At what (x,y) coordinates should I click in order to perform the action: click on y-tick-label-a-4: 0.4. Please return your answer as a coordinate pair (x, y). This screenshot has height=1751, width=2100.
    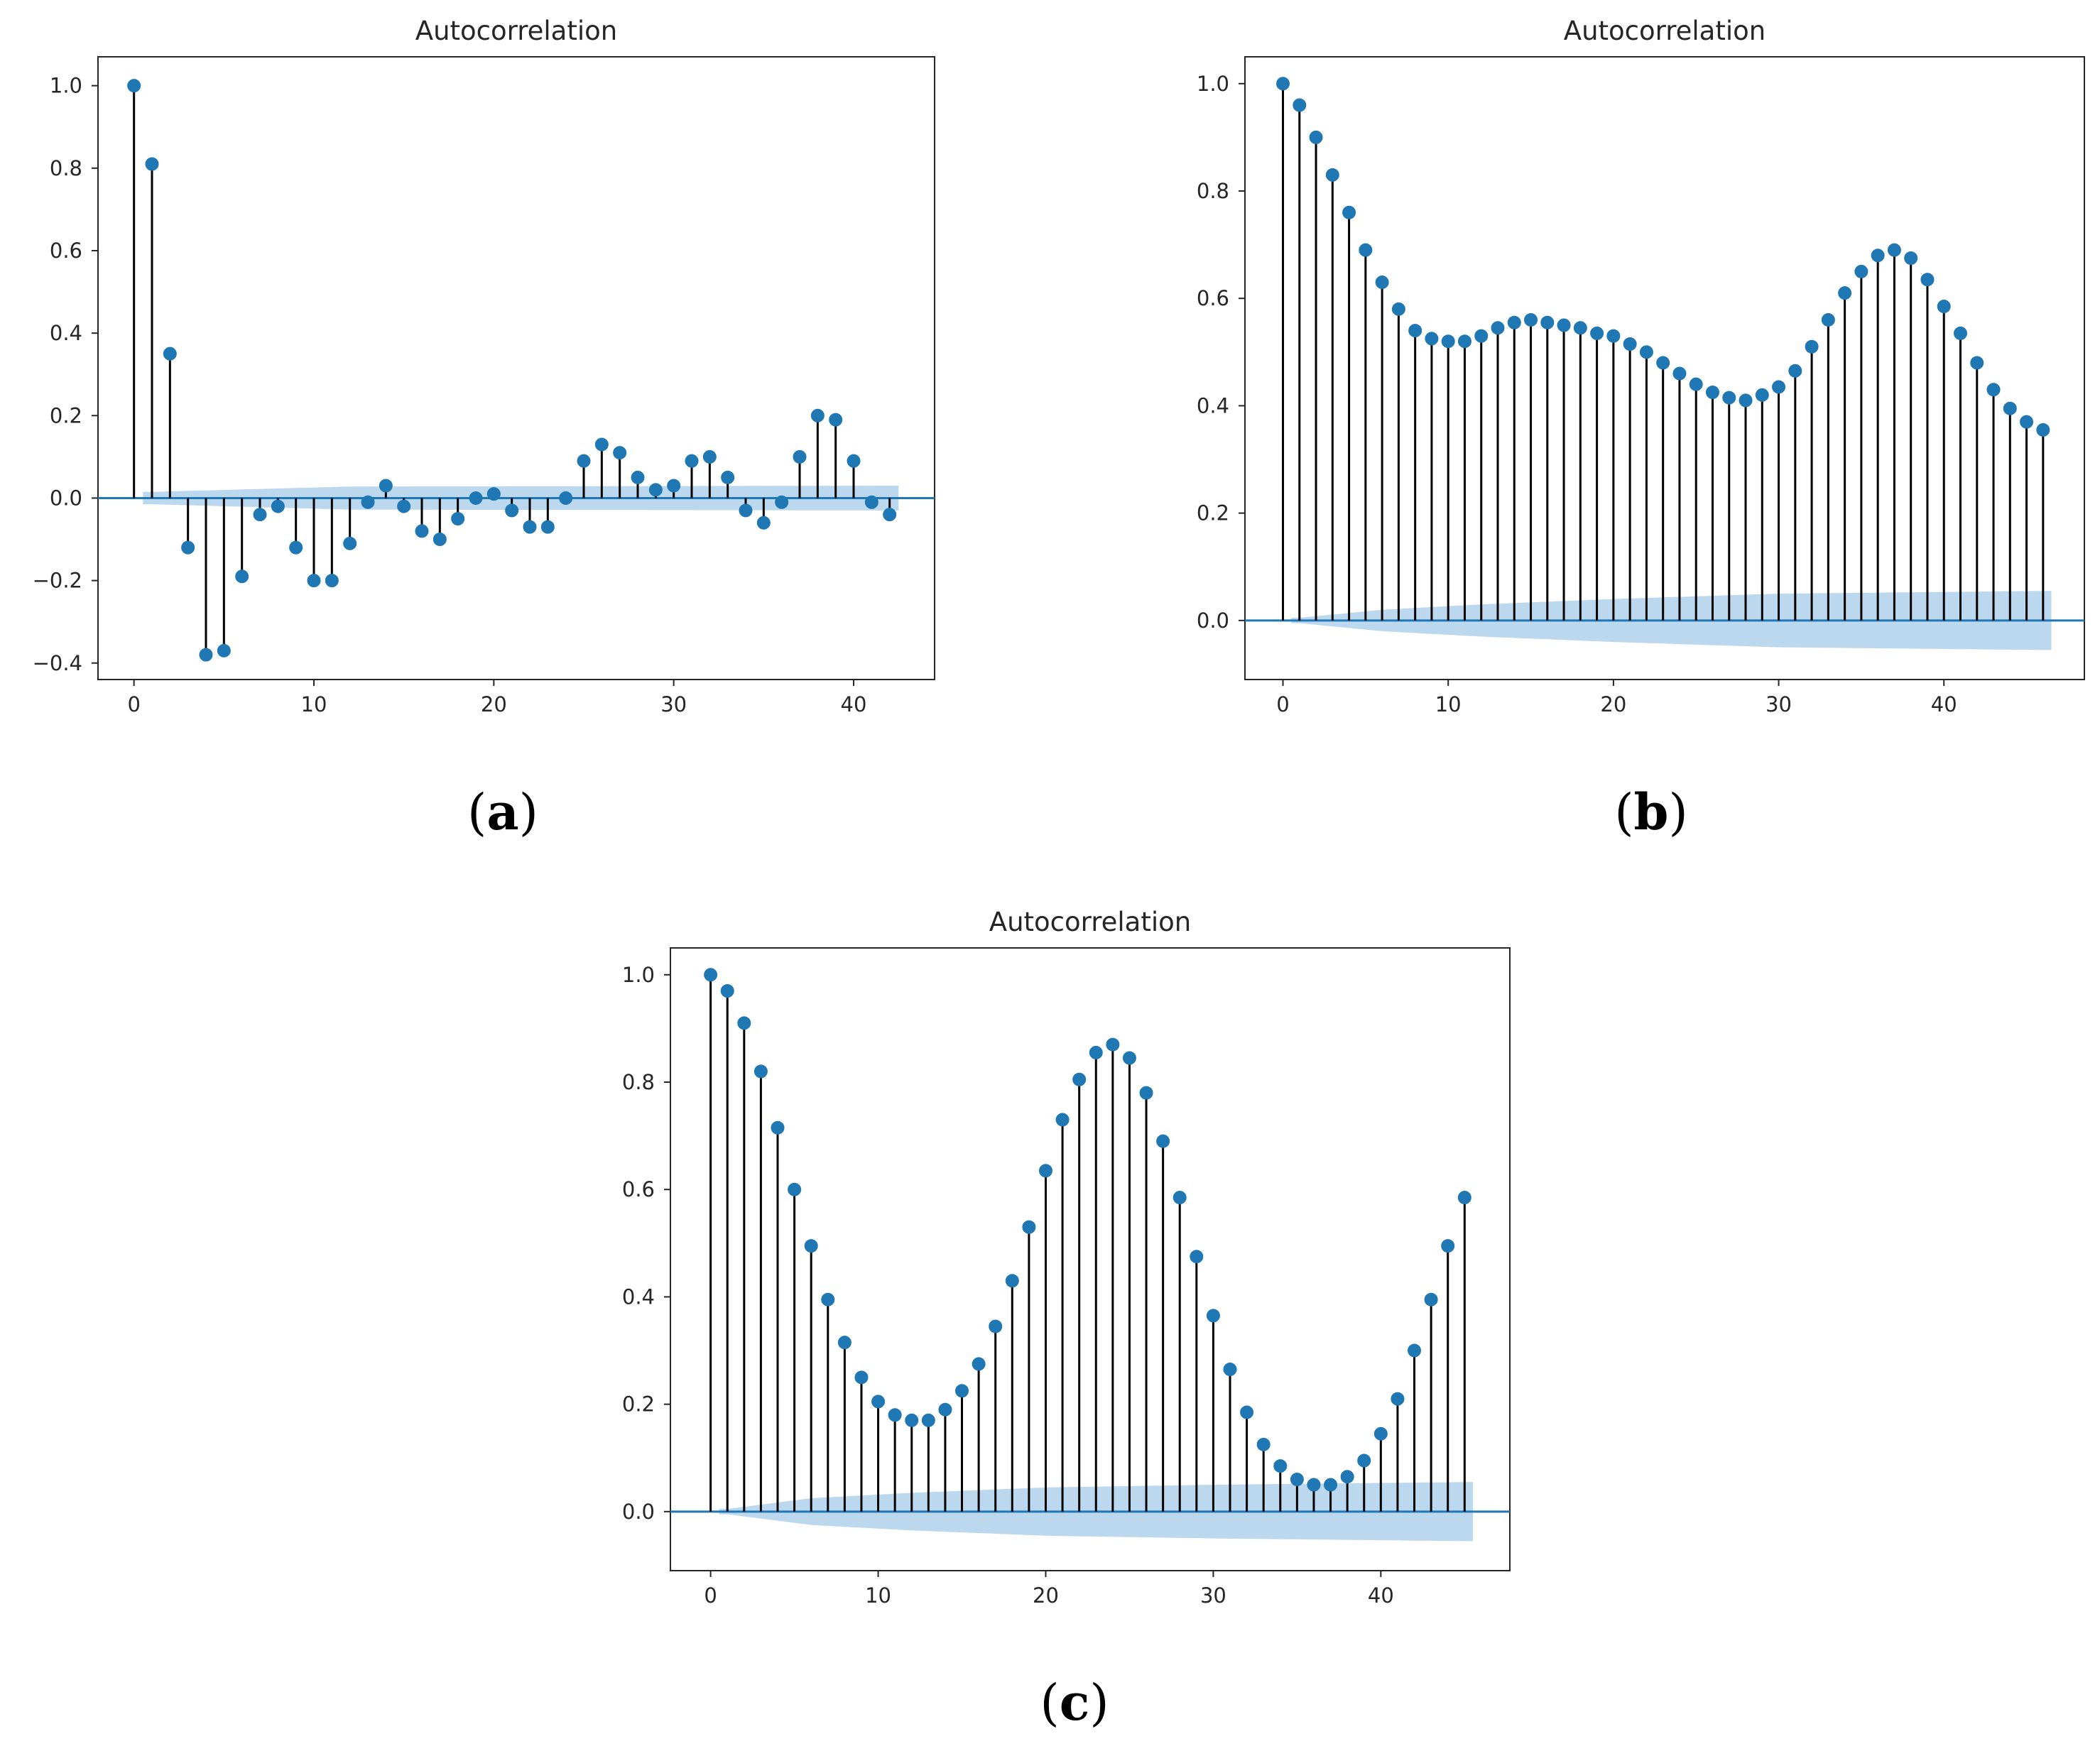
    Looking at the image, I should click on (66, 333).